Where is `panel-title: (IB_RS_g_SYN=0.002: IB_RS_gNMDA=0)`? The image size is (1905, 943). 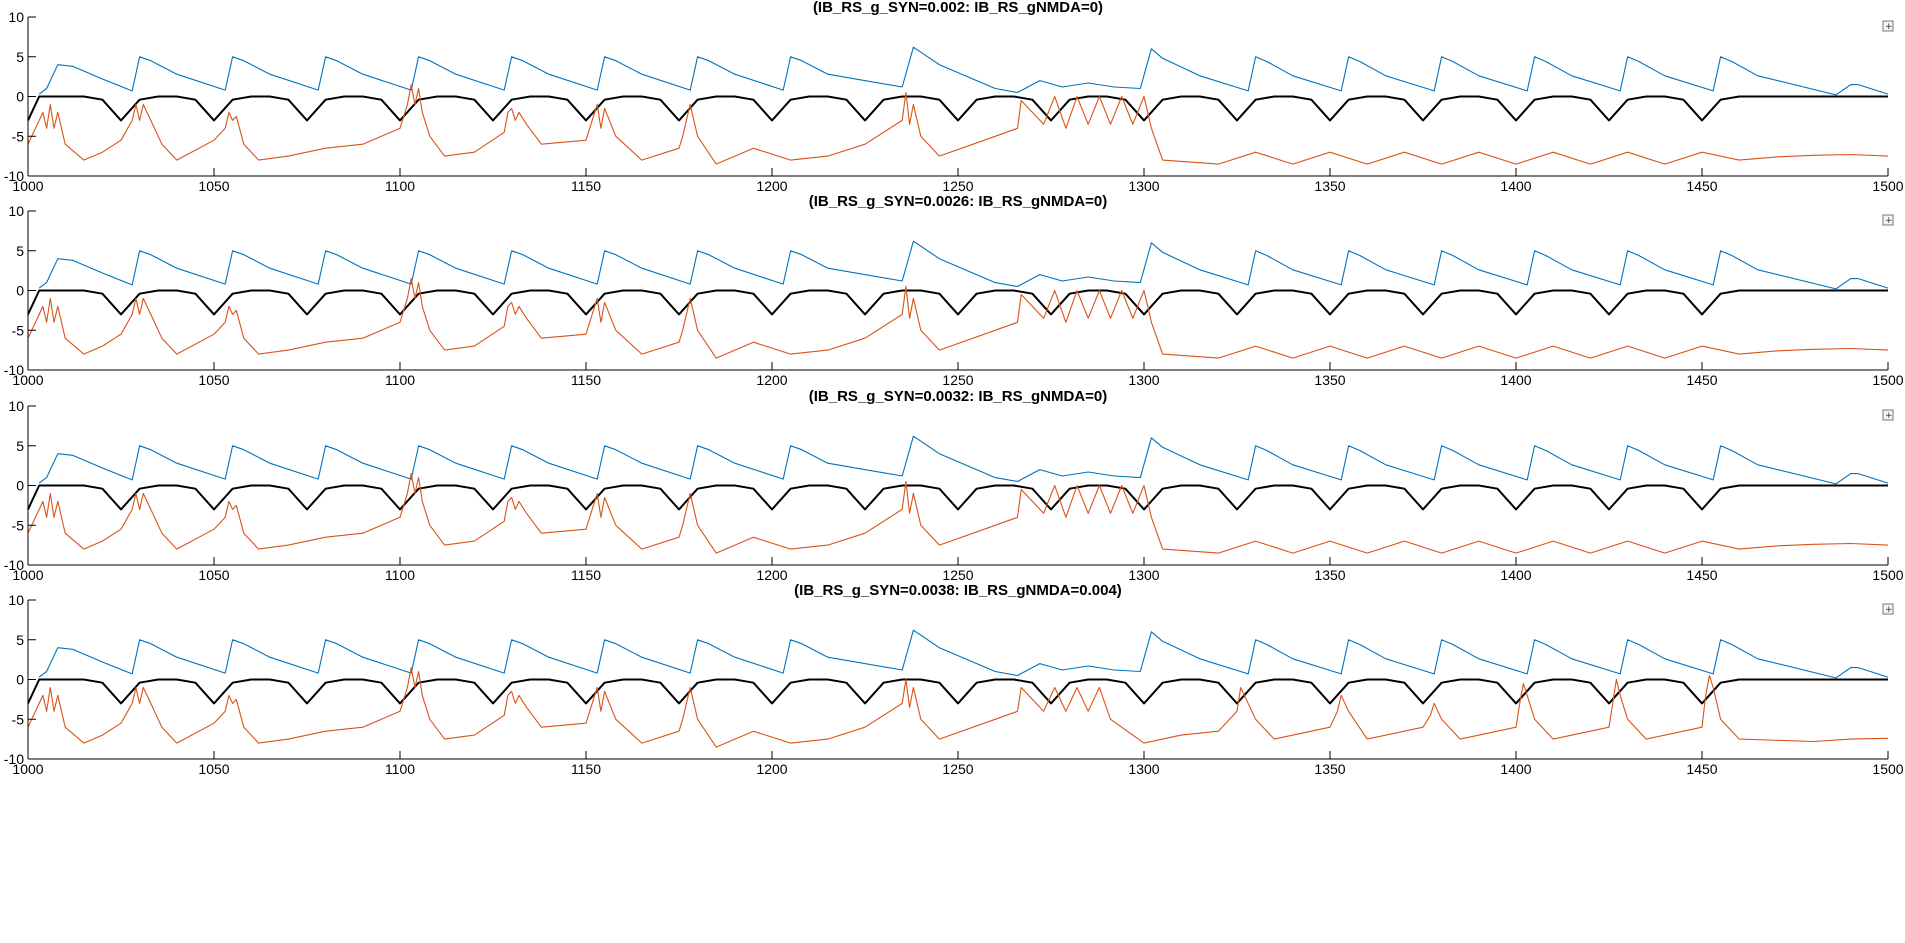
panel-title: (IB_RS_g_SYN=0.002: IB_RS_gNMDA=0) is located at coordinates (958, 8).